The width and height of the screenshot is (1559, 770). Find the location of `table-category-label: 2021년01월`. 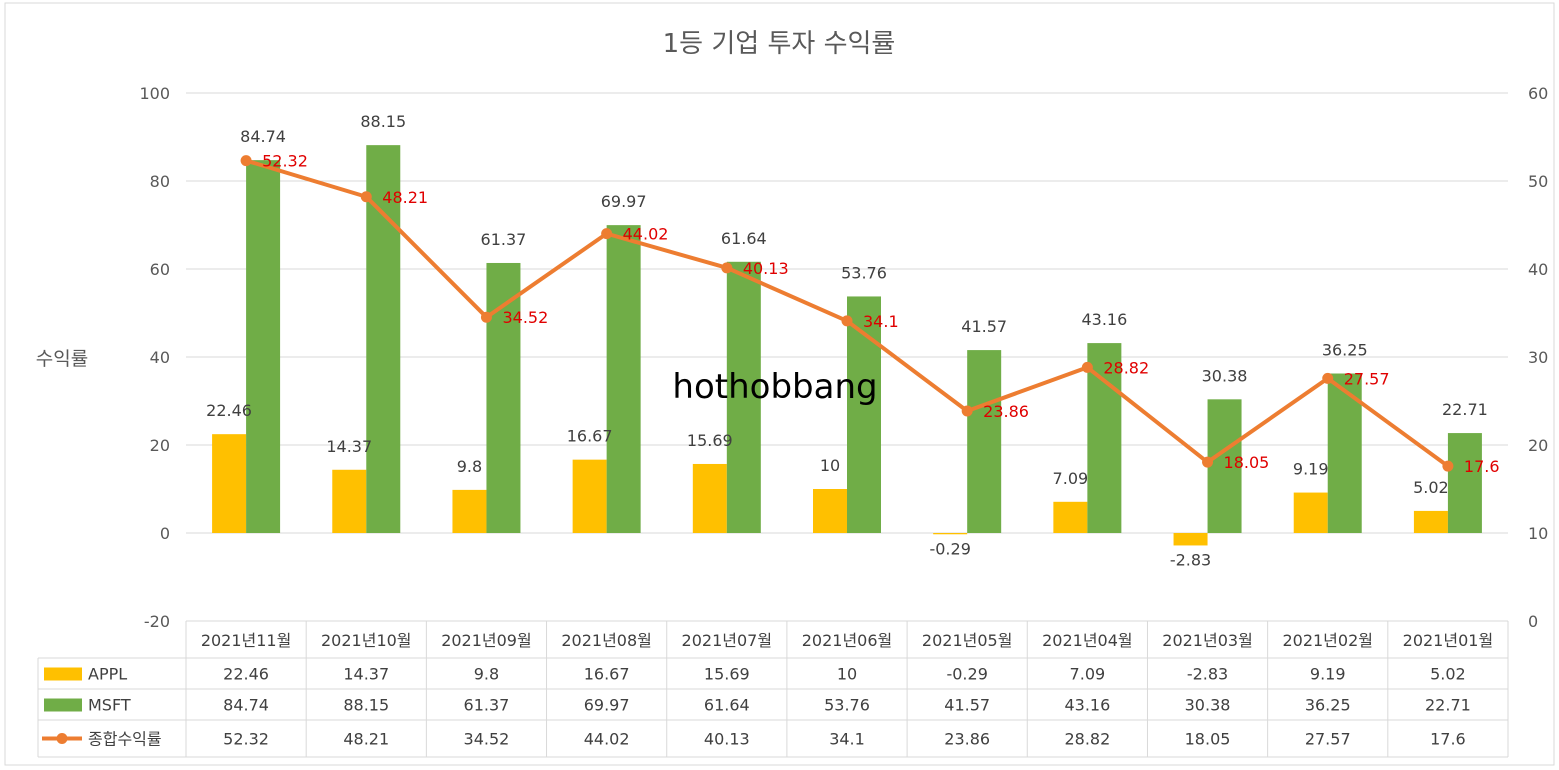

table-category-label: 2021년01월 is located at coordinates (1448, 640).